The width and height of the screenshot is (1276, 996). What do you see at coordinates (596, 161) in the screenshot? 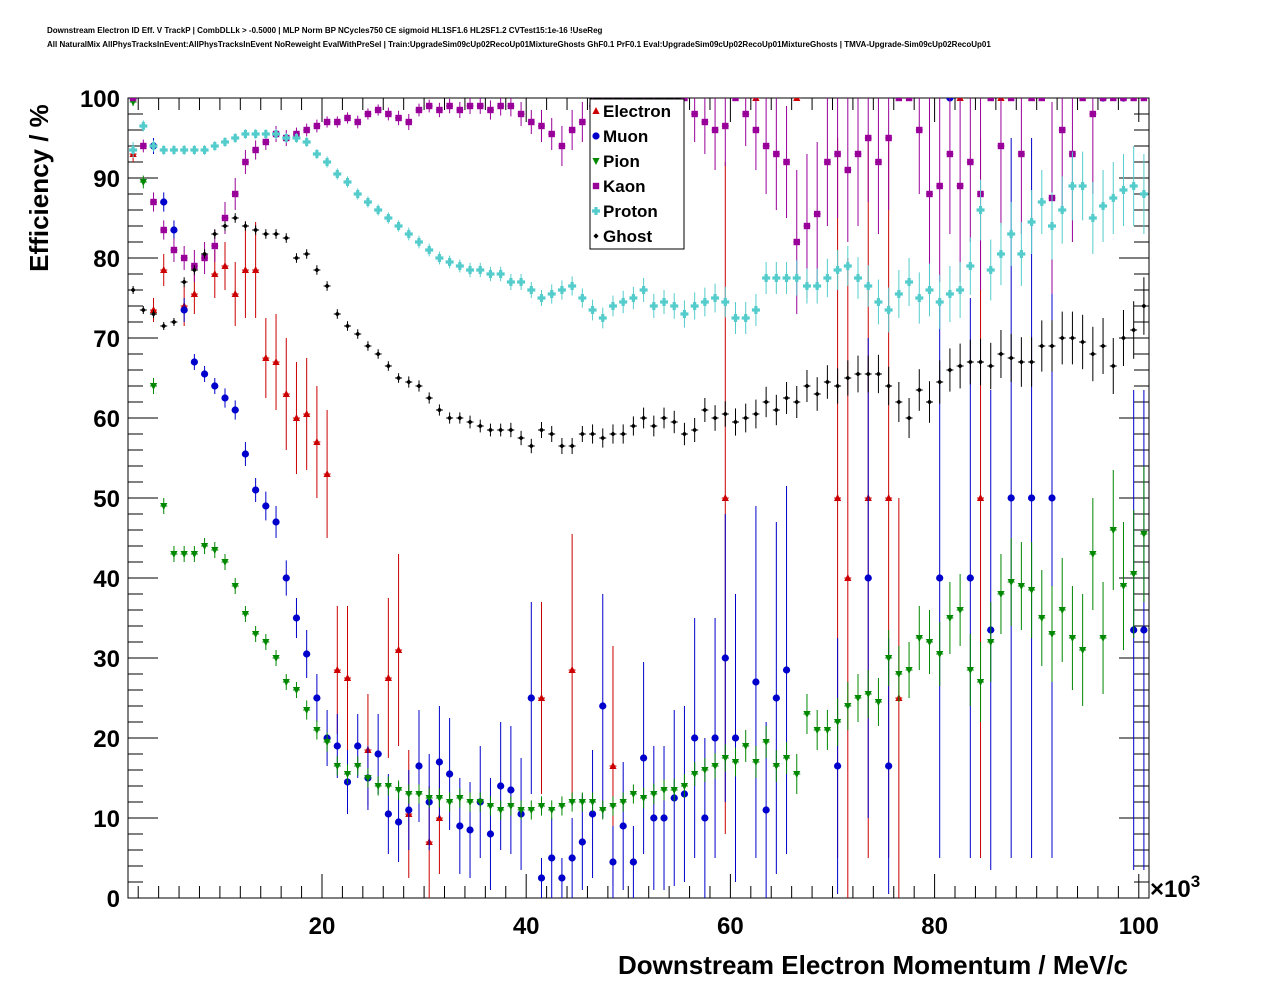
I see `legend-marker` at bounding box center [596, 161].